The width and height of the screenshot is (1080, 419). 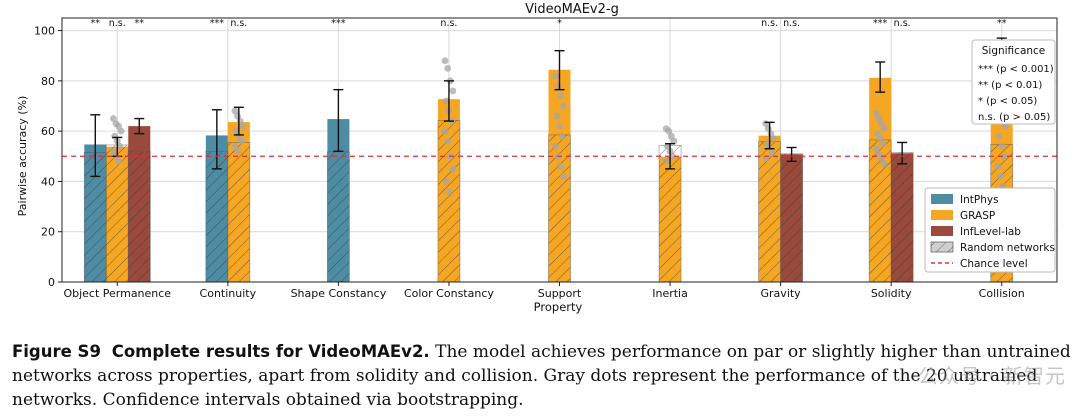 I want to click on x-axis-label: Property, so click(x=558, y=307).